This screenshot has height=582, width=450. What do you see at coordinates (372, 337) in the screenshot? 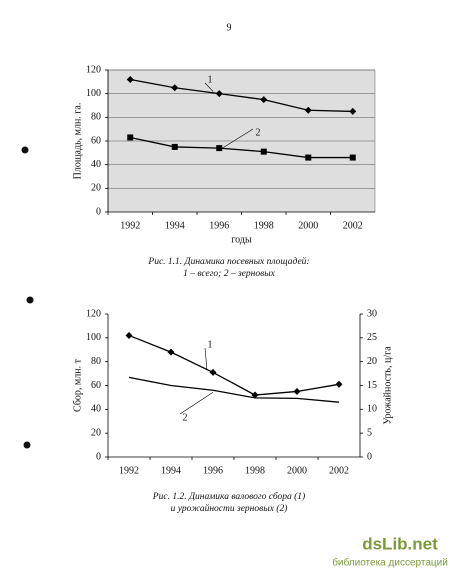
I see `y2-tick-label: 25` at bounding box center [372, 337].